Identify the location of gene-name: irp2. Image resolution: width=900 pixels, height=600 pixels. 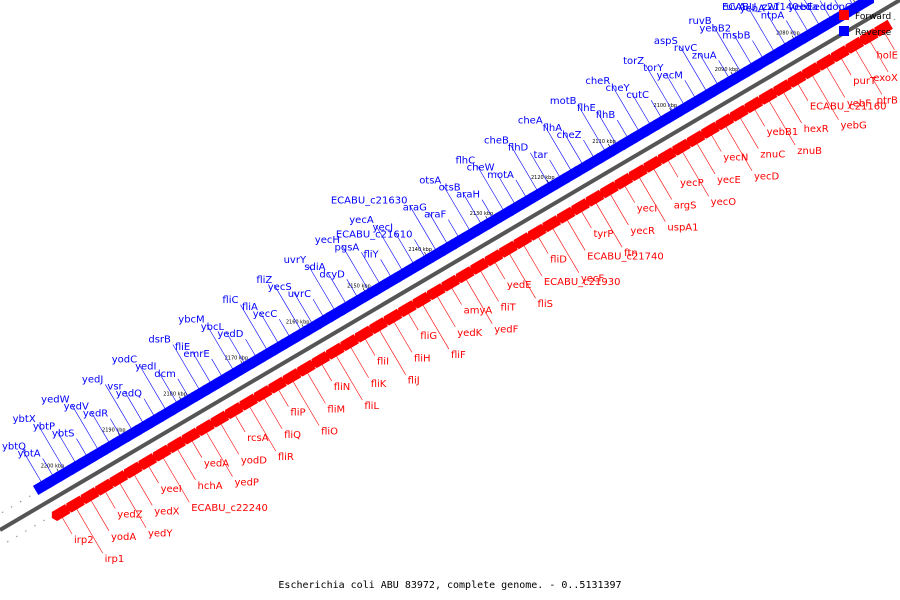
(84, 540).